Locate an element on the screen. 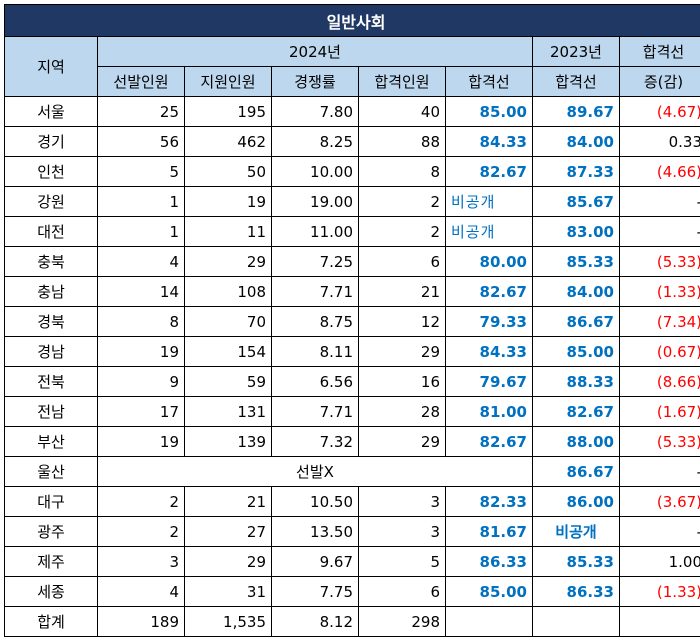 The height and width of the screenshot is (641, 700). applicants-cell: 131 is located at coordinates (228, 411).